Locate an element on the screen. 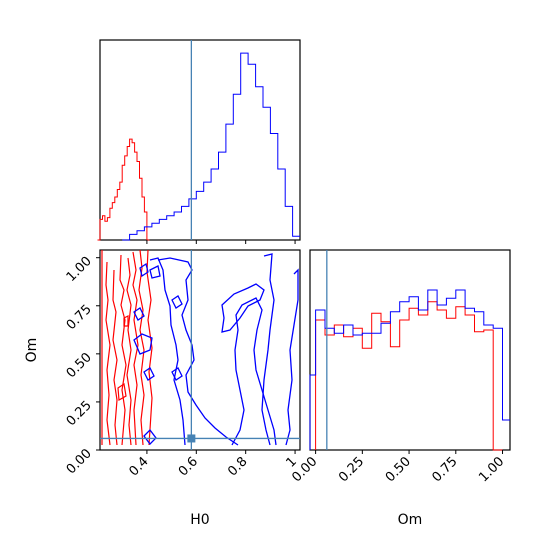 This screenshot has width=550, height=550. contour-frame is located at coordinates (200, 350).